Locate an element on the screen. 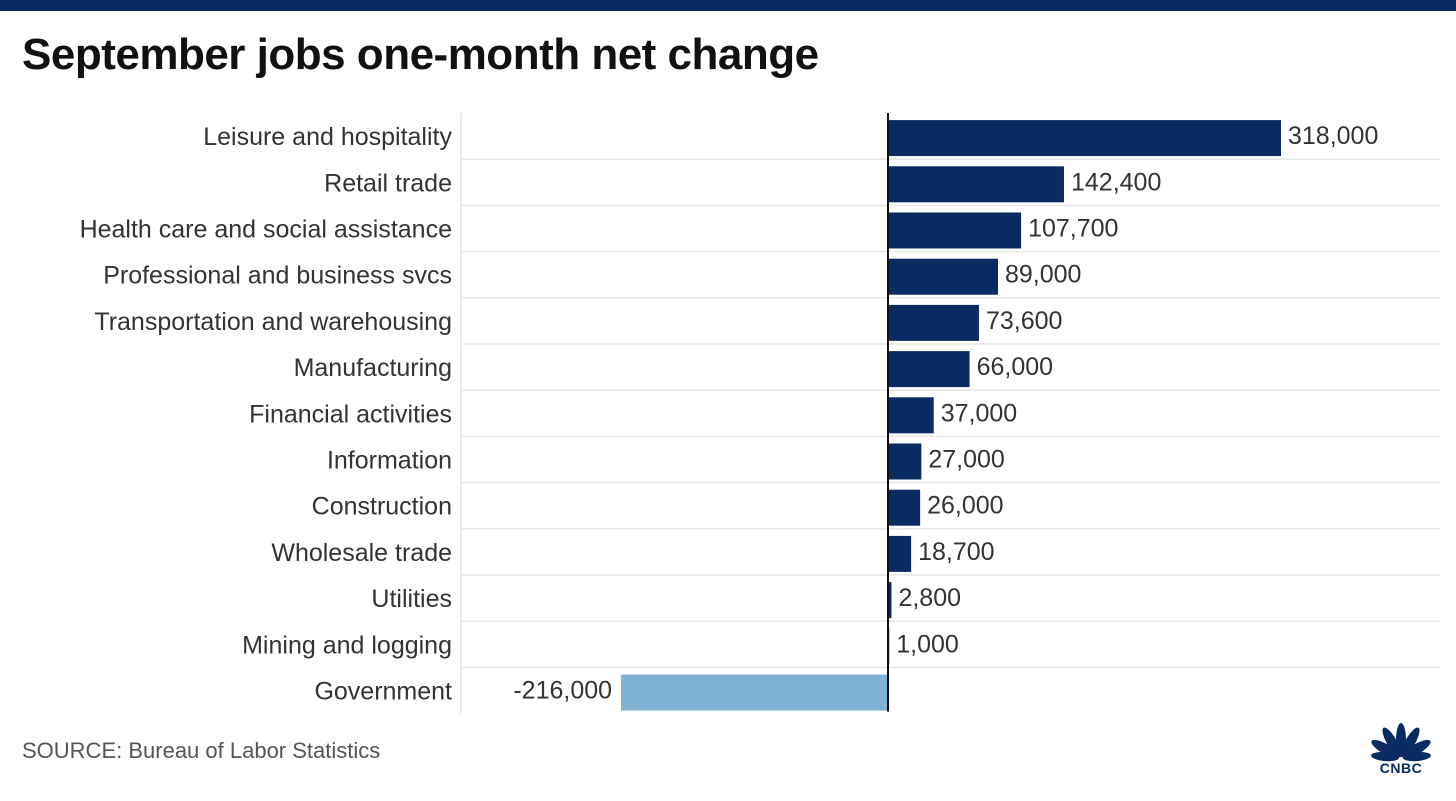 This screenshot has width=1456, height=801. value-label: 2,800 is located at coordinates (929, 598).